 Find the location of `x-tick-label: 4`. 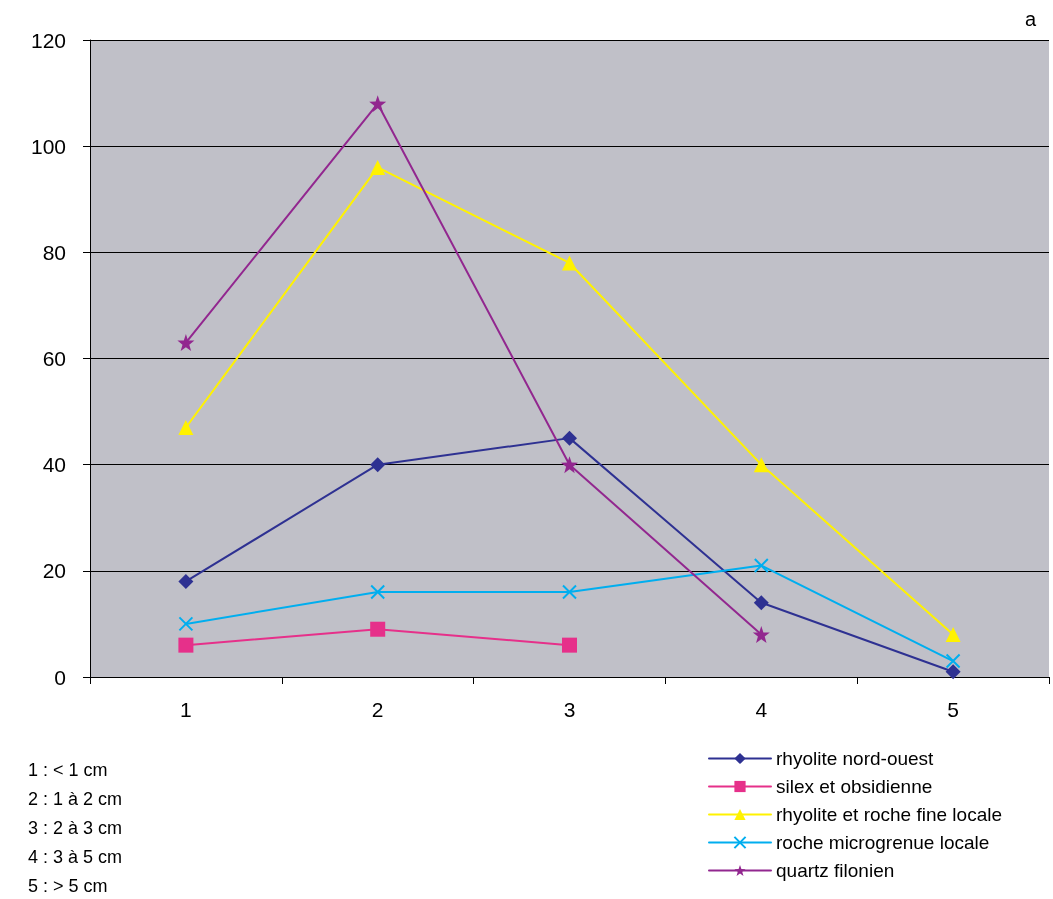

x-tick-label: 4 is located at coordinates (761, 709).